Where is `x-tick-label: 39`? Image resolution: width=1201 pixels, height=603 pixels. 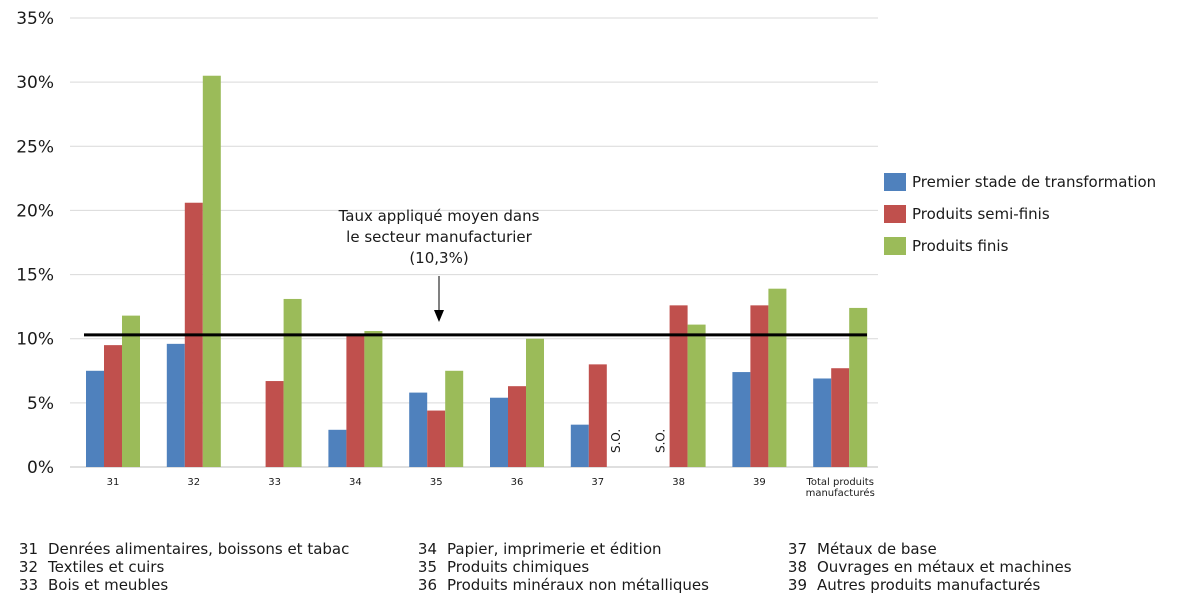
x-tick-label: 39 is located at coordinates (759, 482).